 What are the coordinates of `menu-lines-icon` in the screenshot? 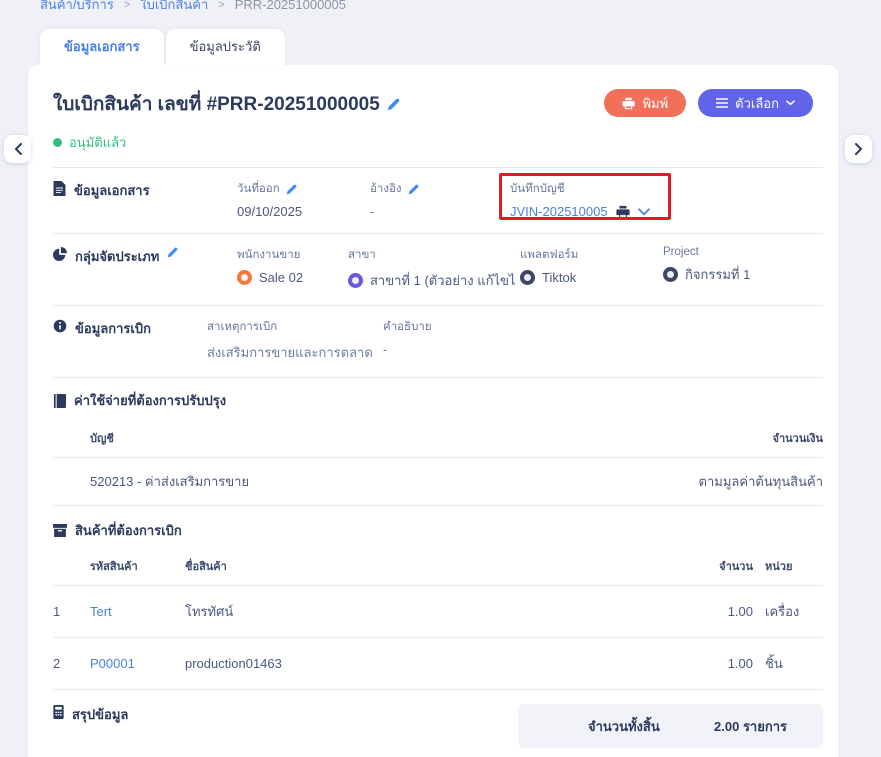 It's located at (722, 103).